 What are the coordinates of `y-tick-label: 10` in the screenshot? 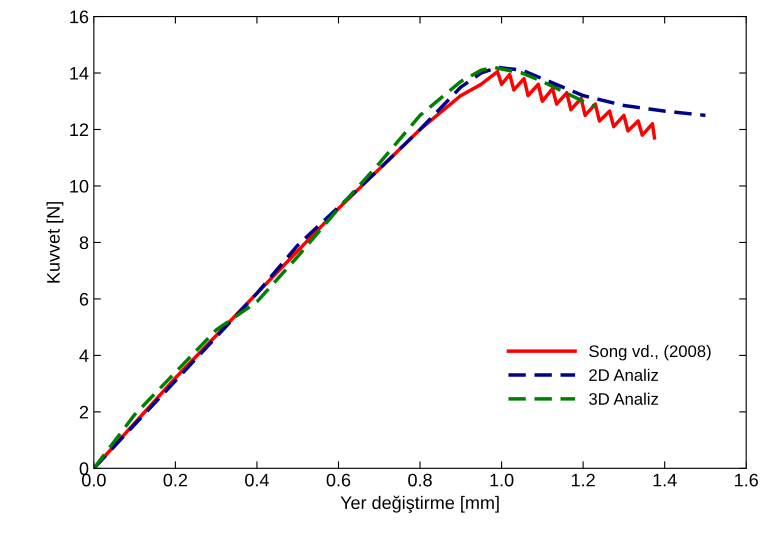 It's located at (79, 186).